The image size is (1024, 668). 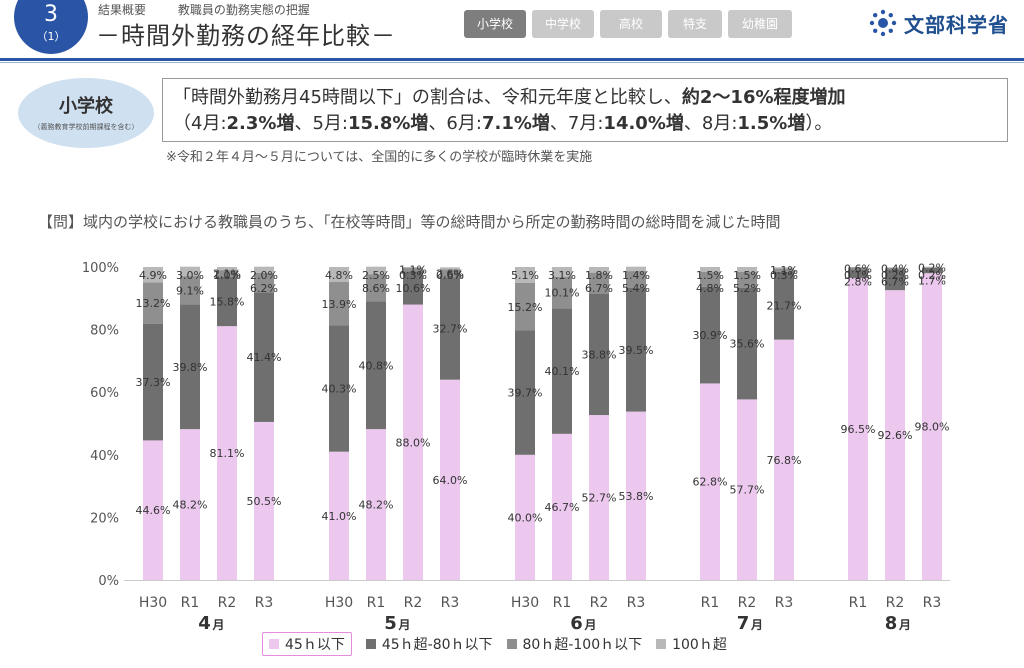 I want to click on data-label: 53.8%, so click(x=636, y=496).